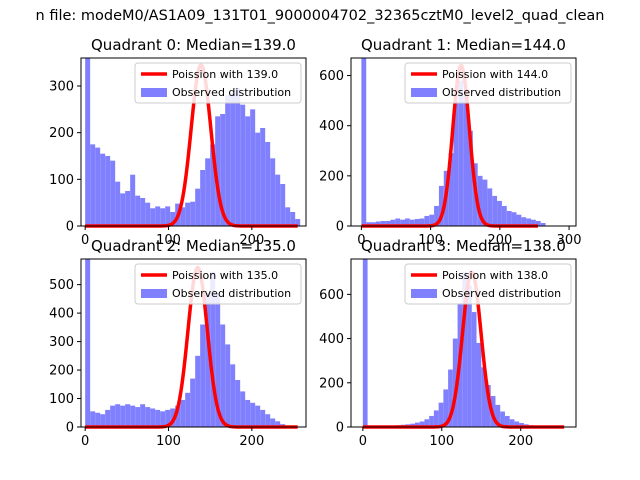 Image resolution: width=640 pixels, height=480 pixels. What do you see at coordinates (85, 441) in the screenshot?
I see `x-tick-label: 0` at bounding box center [85, 441].